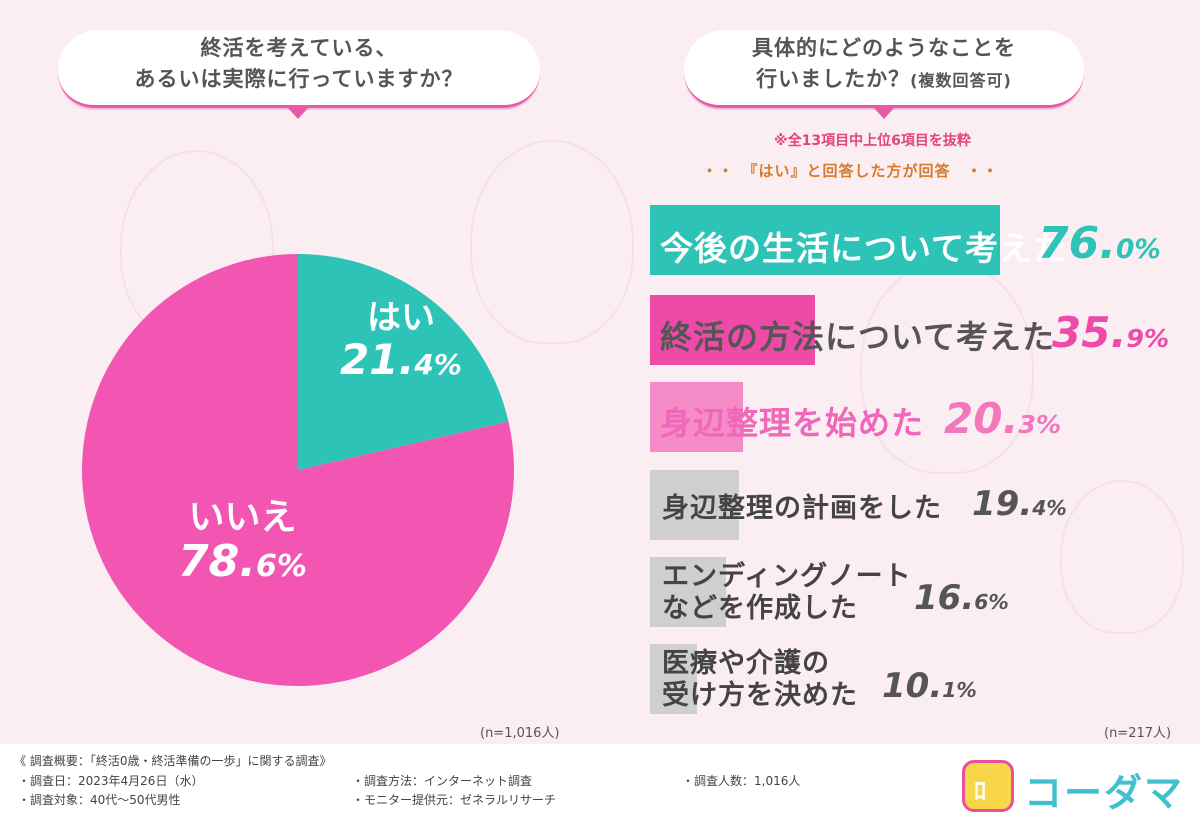 Image resolution: width=1200 pixels, height=831 pixels. I want to click on footer-provider: ・モニター提供元：ゼネラルリサーチ, so click(454, 800).